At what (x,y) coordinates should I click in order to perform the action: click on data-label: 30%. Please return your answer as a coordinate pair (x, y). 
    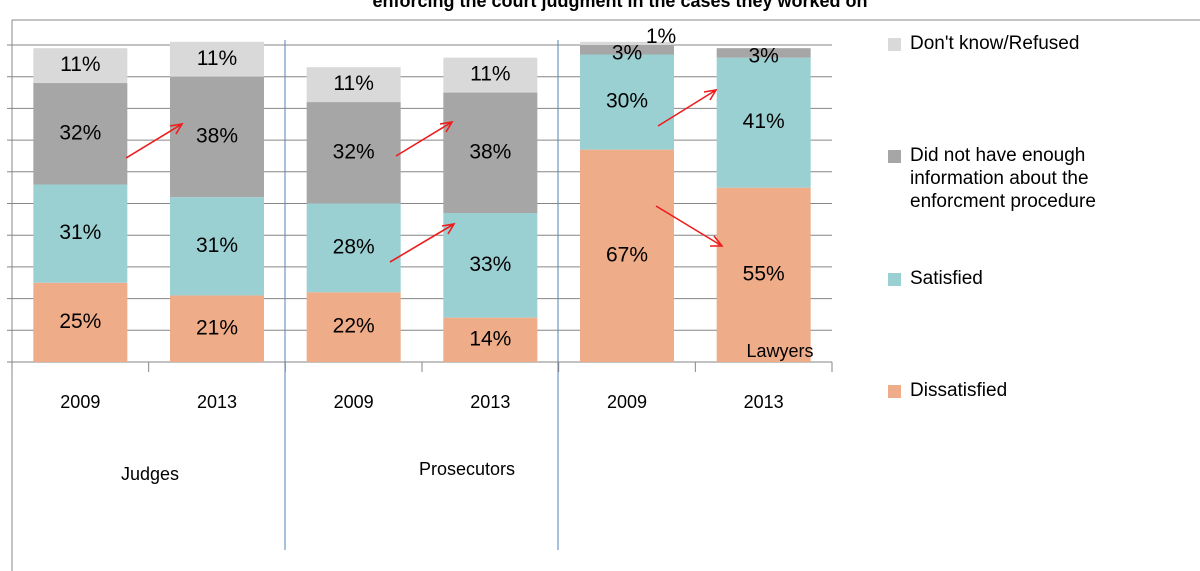
    Looking at the image, I should click on (627, 101).